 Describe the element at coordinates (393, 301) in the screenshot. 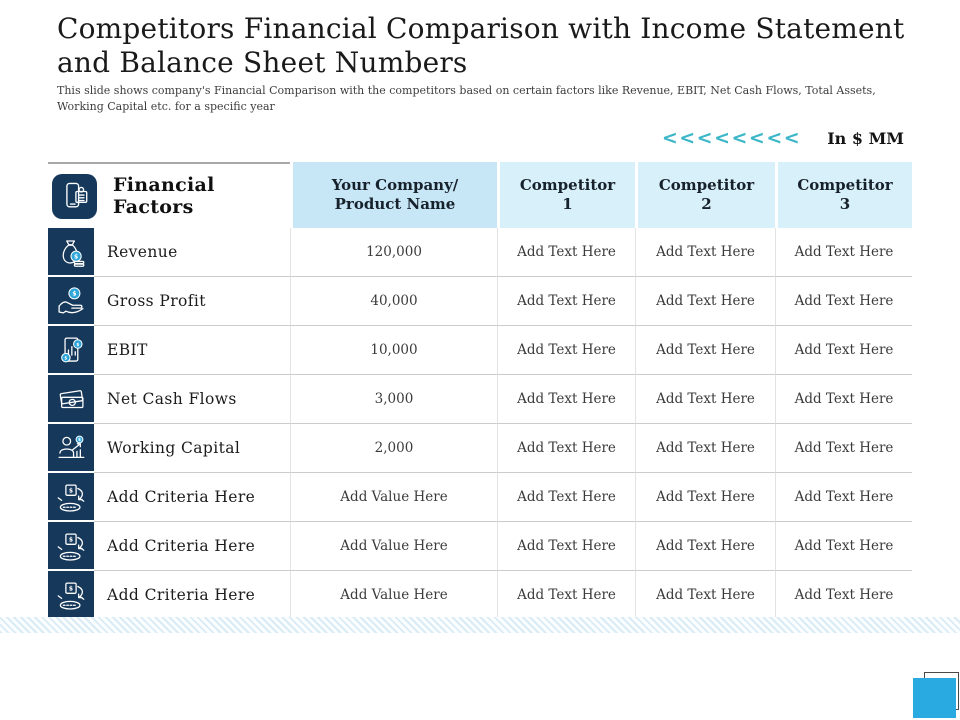

I see `company-value-cell: 40,000` at that location.